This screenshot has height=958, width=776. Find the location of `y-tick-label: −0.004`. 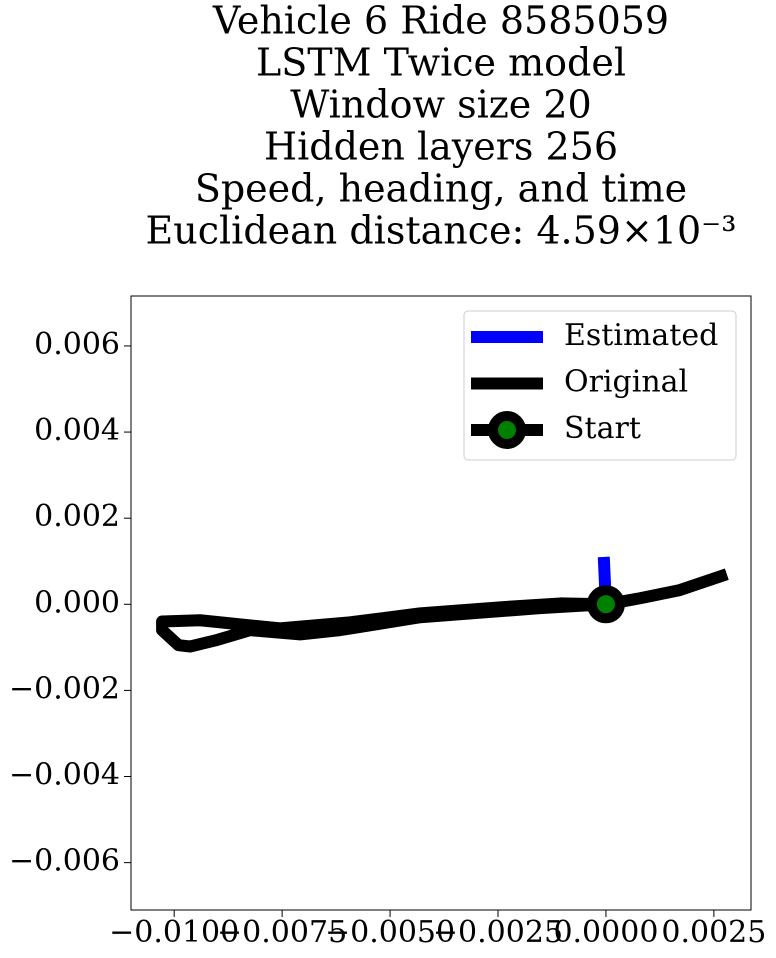

y-tick-label: −0.004 is located at coordinates (64, 775).